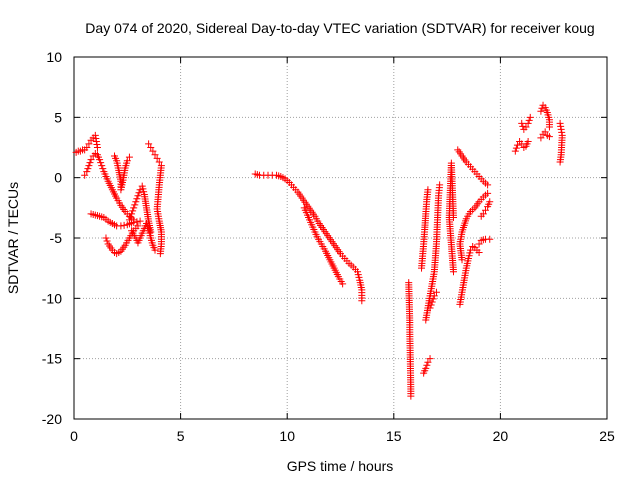  Describe the element at coordinates (58, 178) in the screenshot. I see `y-tick-label: 0` at that location.